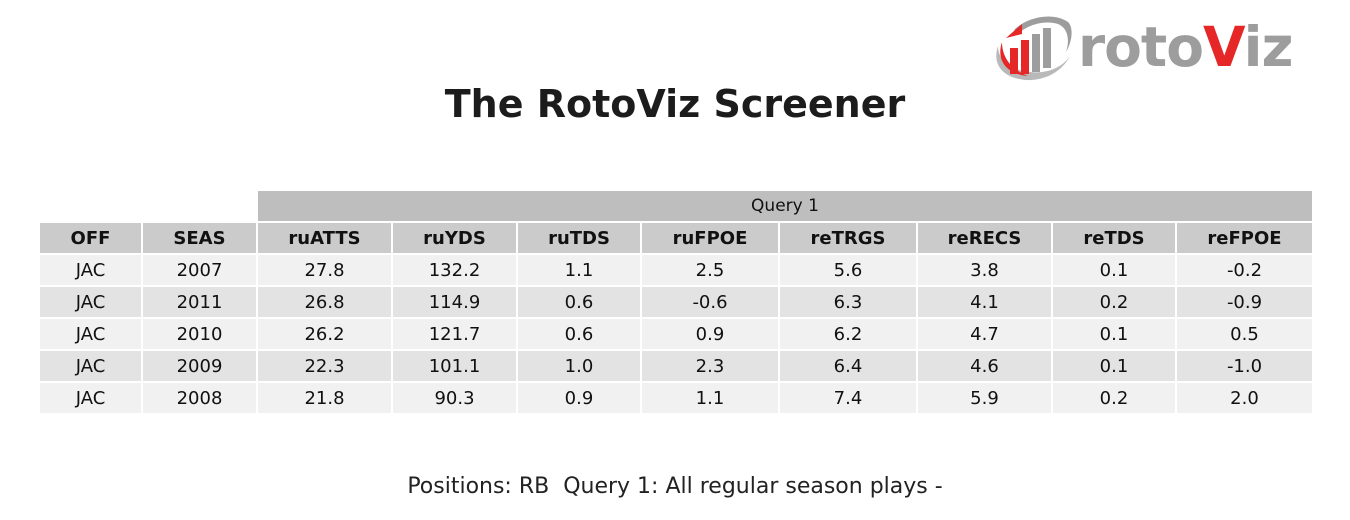  What do you see at coordinates (984, 366) in the screenshot?
I see `cell-rerecs: 4.6` at bounding box center [984, 366].